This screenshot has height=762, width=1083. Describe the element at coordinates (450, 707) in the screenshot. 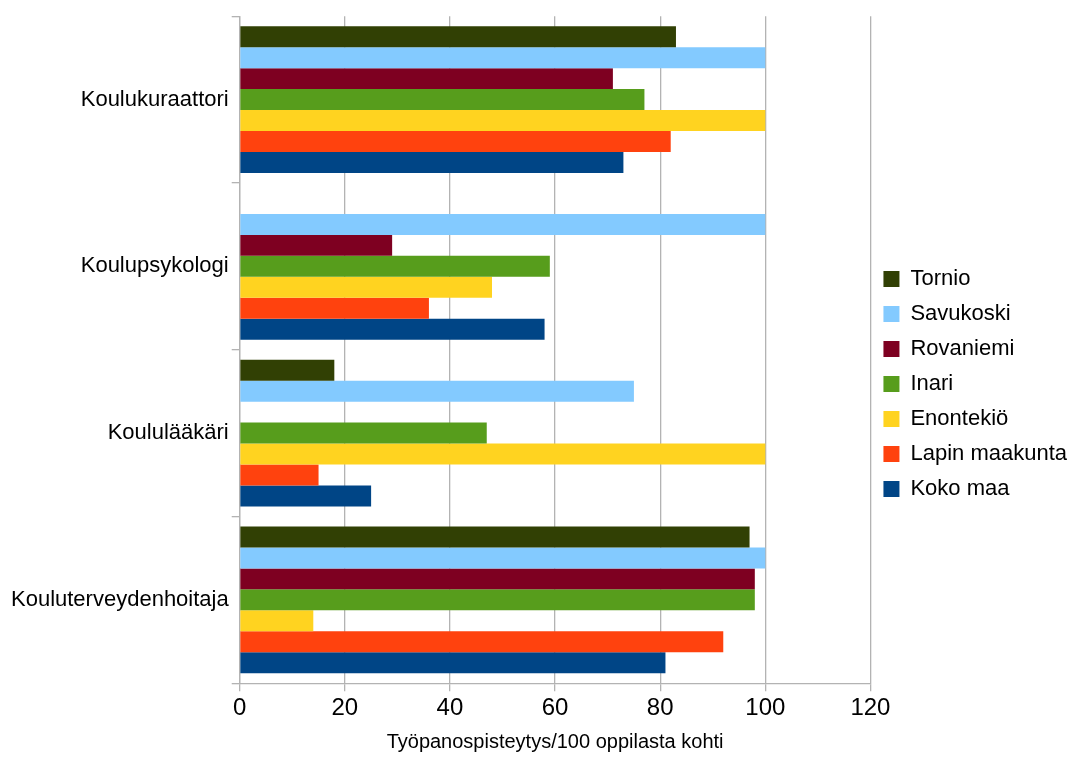

I see `x-tick-label: 40` at that location.